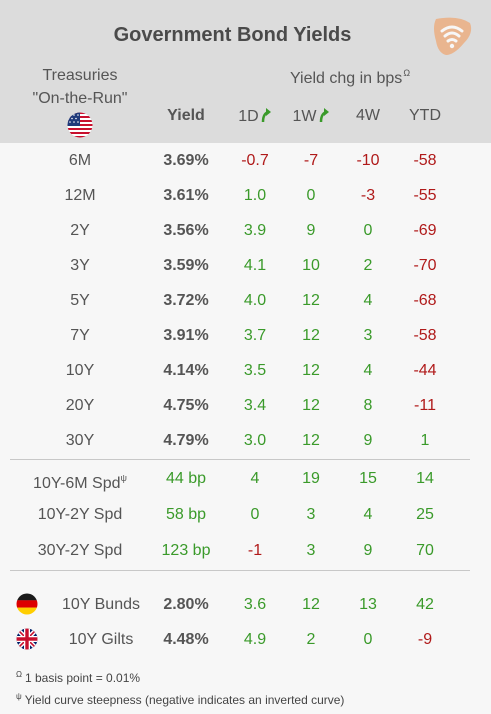 The height and width of the screenshot is (714, 491). Describe the element at coordinates (425, 550) in the screenshot. I see `change-value-positive: 70` at that location.